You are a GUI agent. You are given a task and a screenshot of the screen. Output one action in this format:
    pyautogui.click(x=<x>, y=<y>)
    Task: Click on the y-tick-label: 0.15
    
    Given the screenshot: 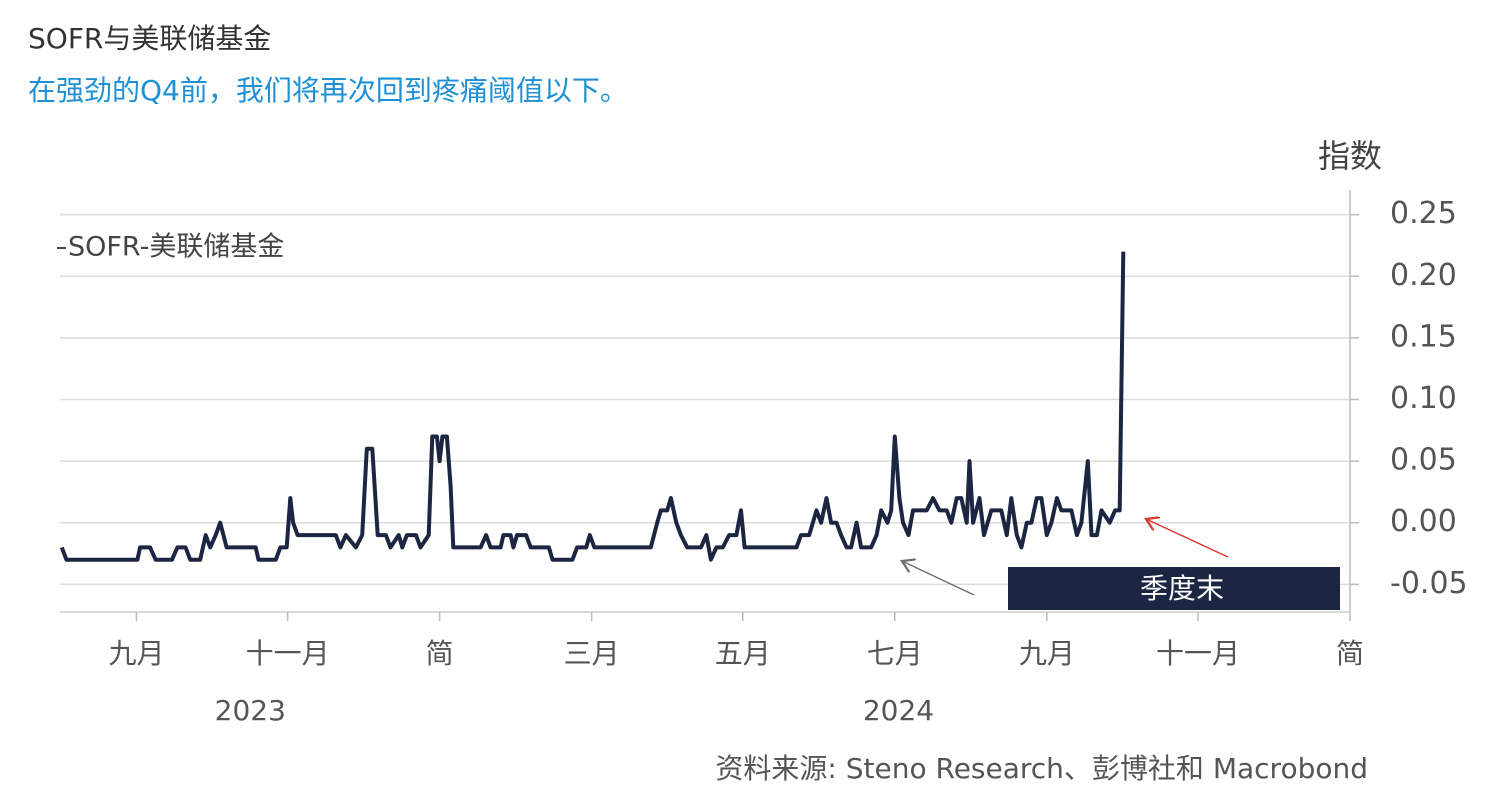 What is the action you would take?
    pyautogui.click(x=1423, y=336)
    